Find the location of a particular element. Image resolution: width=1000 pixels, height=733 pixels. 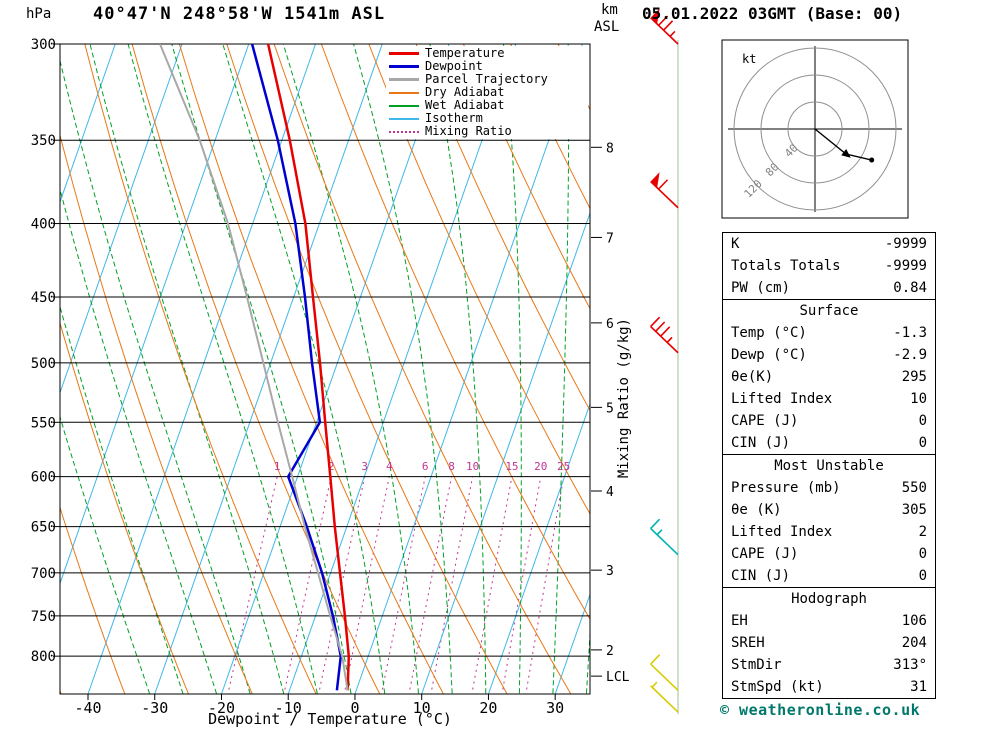

hodograph-unit-label: kt is located at coordinates (749, 59).